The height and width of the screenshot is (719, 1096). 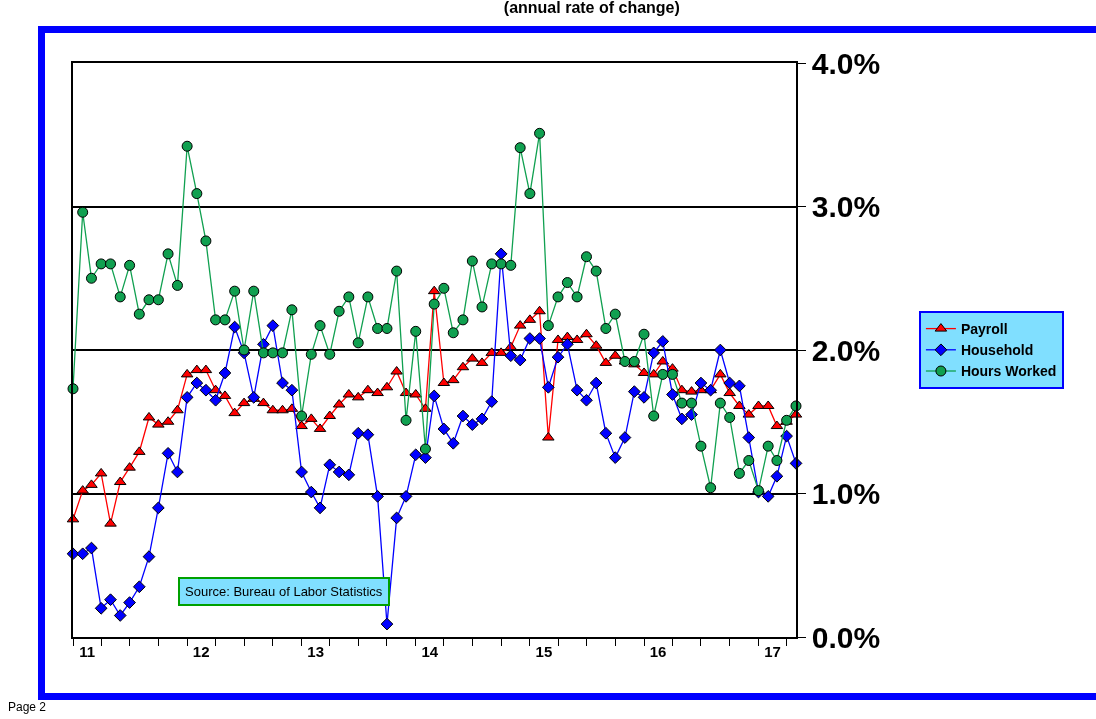 I want to click on y-tick-label: 2.0%, so click(x=846, y=350).